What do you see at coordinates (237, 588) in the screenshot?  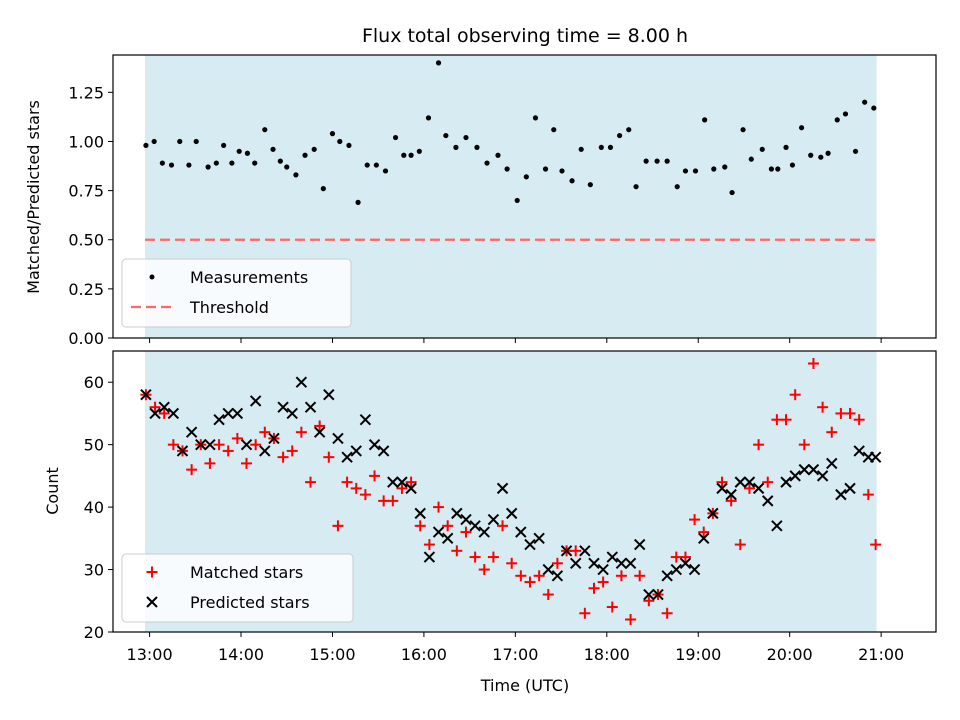 I see `counts-legend-box` at bounding box center [237, 588].